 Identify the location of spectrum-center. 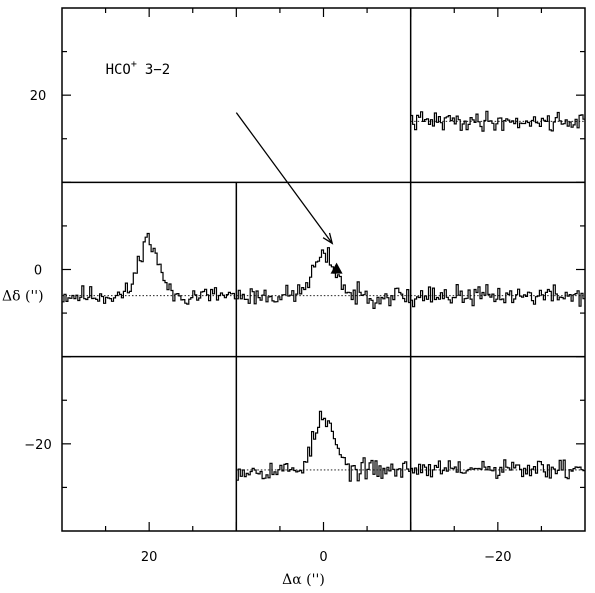
(323, 278).